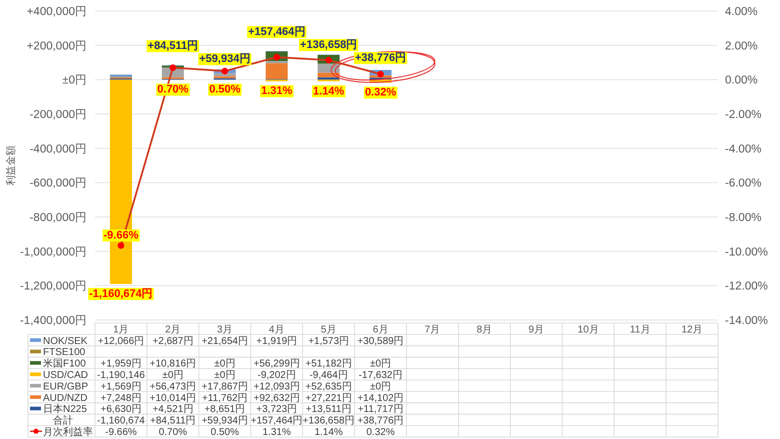 The width and height of the screenshot is (780, 439). What do you see at coordinates (380, 398) in the screenshot?
I see `data-label: +14,102円` at bounding box center [380, 398].